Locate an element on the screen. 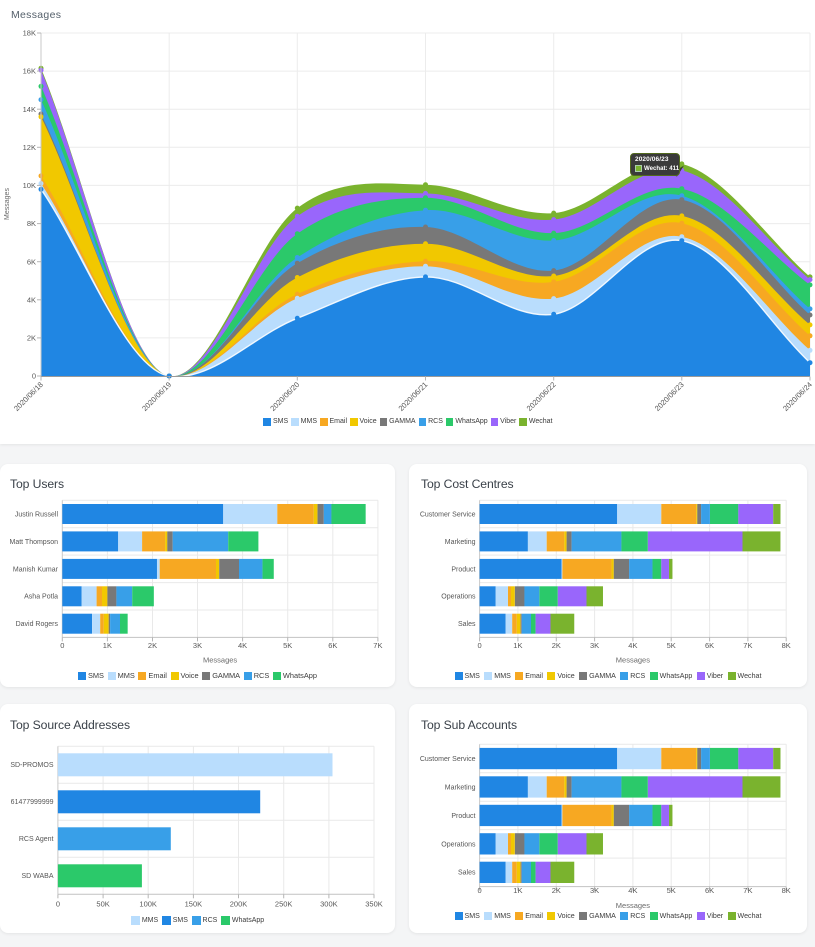  svg-text: 100K is located at coordinates (148, 903).